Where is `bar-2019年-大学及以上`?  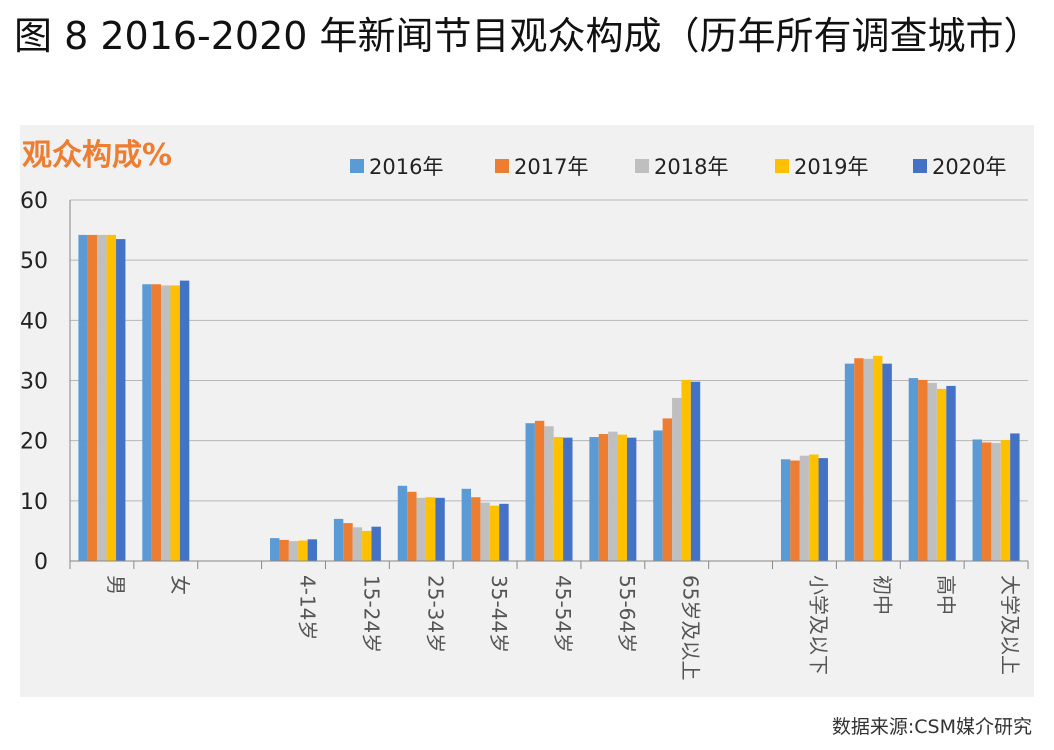 bar-2019年-大学及以上 is located at coordinates (1005, 500).